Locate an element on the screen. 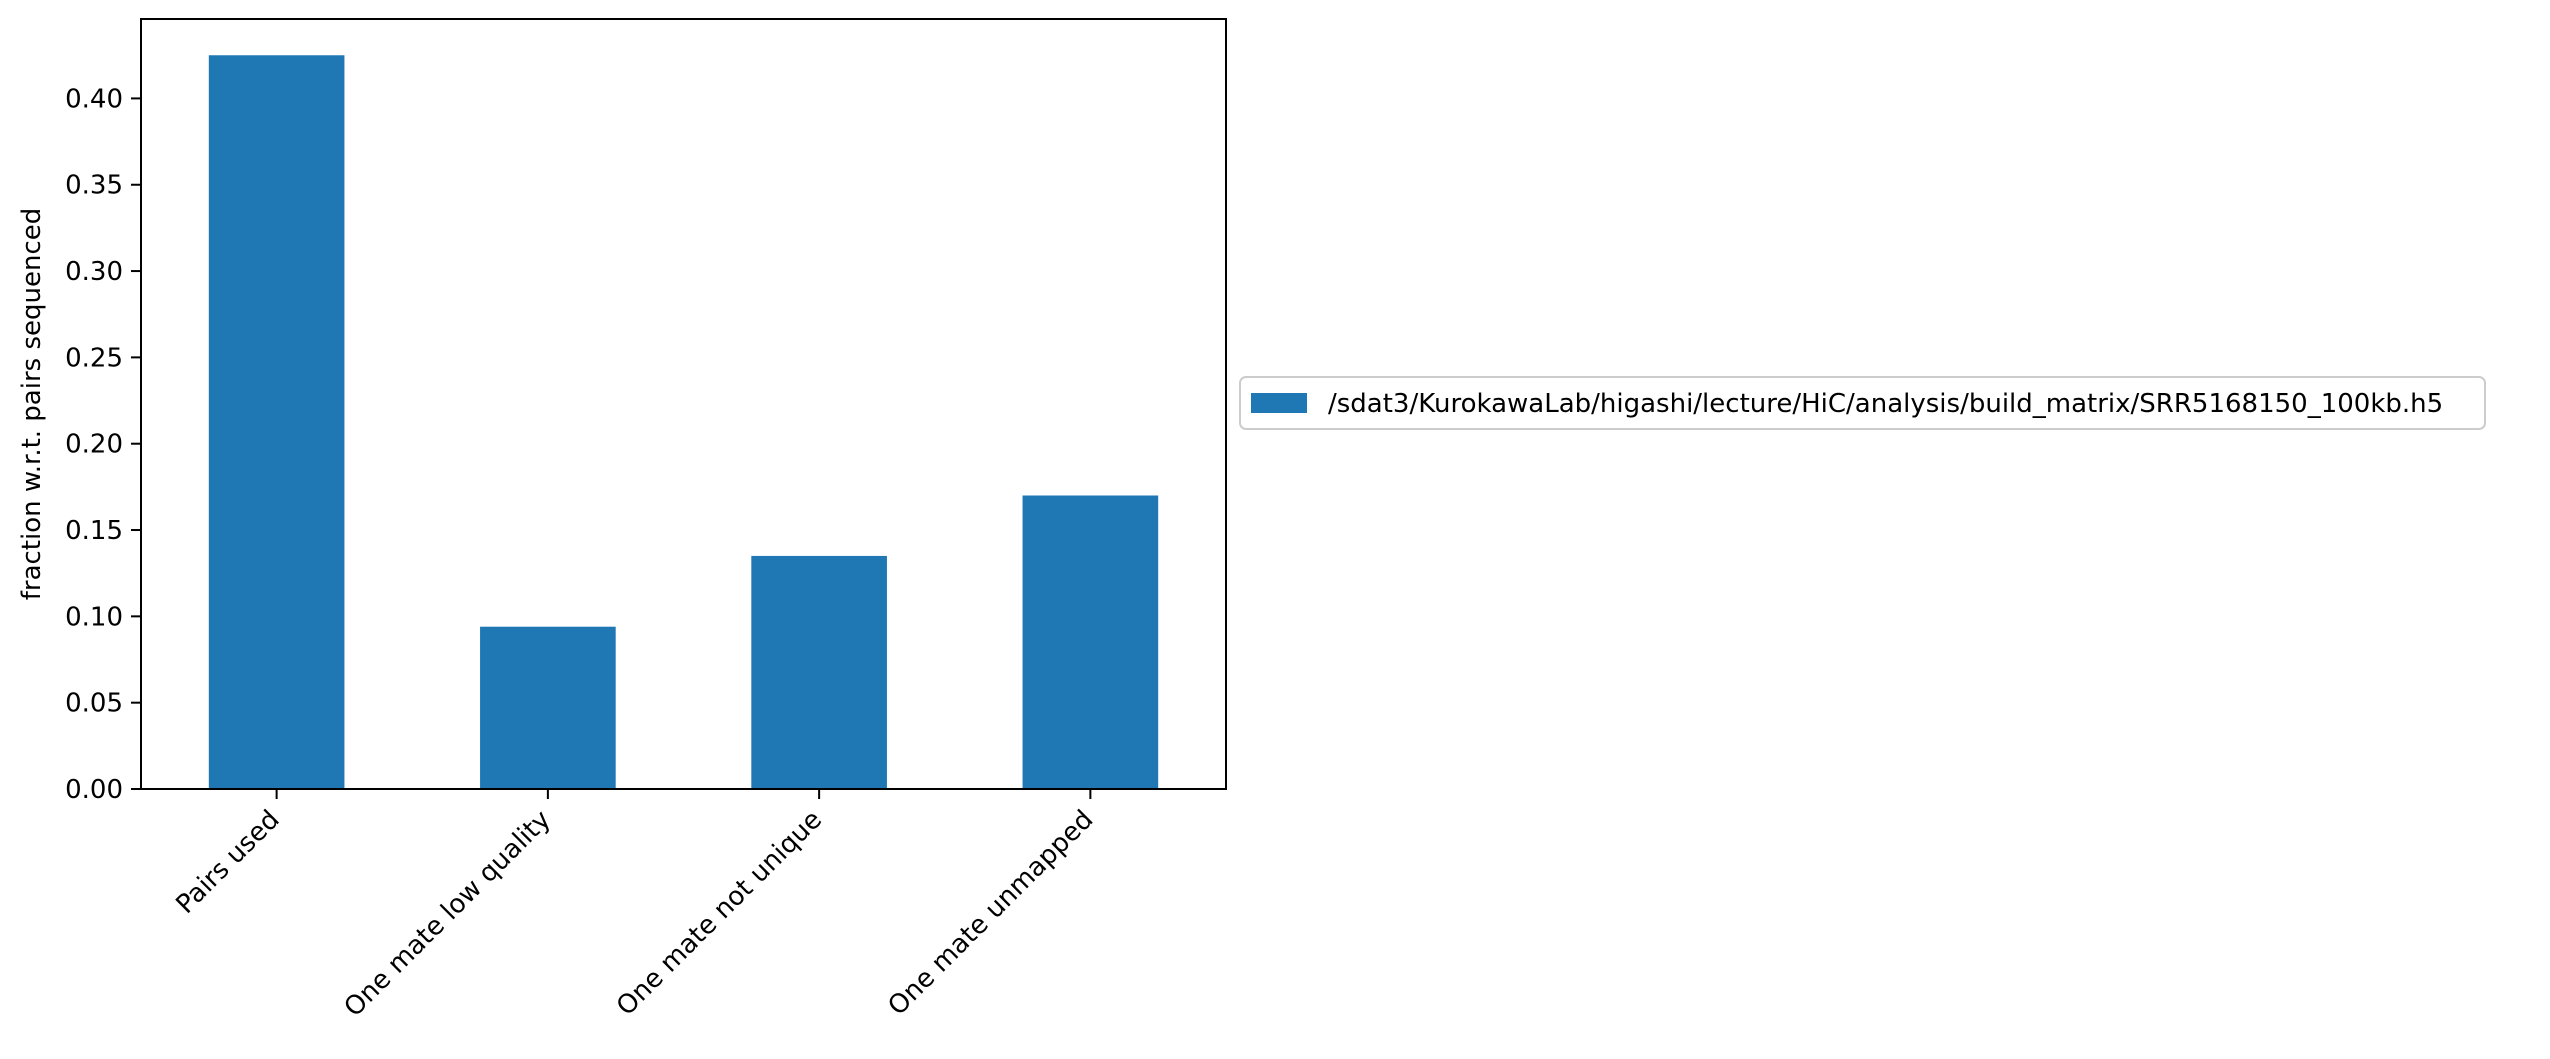 The width and height of the screenshot is (2550, 1059). y-tick-label: 0.25 is located at coordinates (94, 358).